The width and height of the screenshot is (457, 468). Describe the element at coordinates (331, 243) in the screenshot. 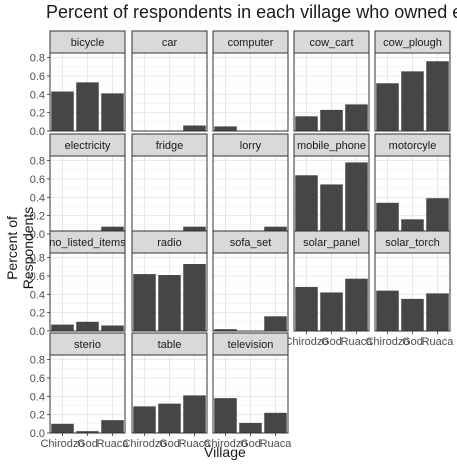

I see `strip-label: solar_panel` at that location.